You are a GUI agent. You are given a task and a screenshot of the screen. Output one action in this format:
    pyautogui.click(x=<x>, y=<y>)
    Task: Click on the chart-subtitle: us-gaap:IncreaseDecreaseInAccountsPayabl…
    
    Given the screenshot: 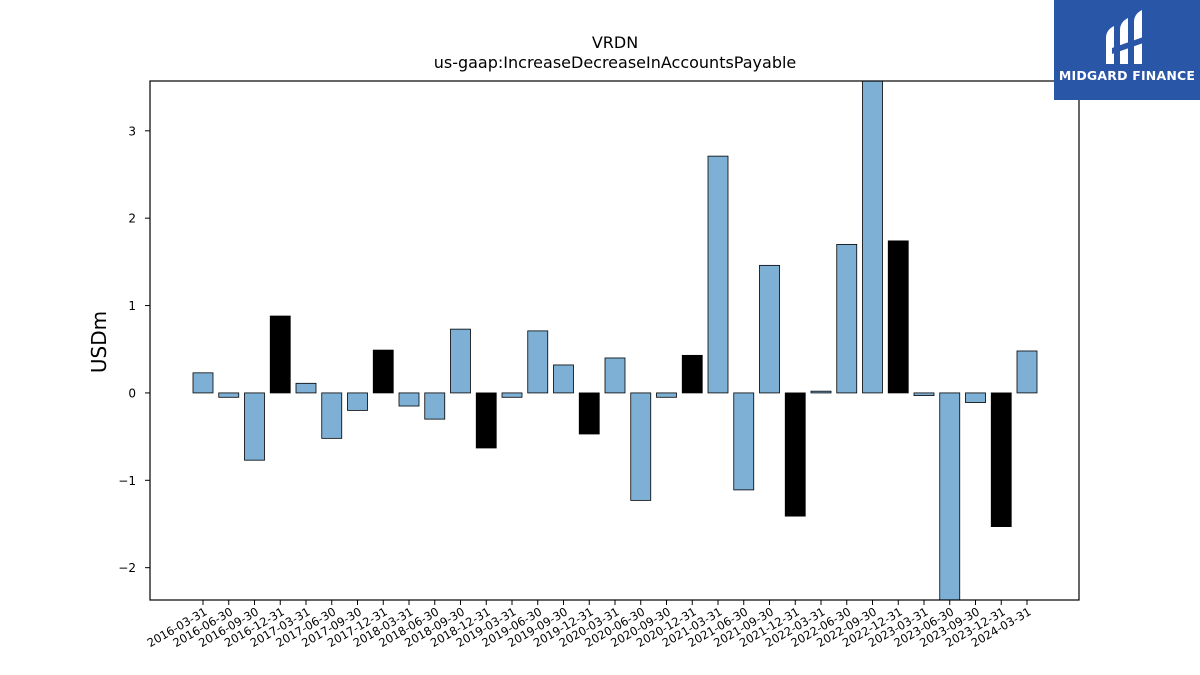 What is the action you would take?
    pyautogui.click(x=615, y=62)
    